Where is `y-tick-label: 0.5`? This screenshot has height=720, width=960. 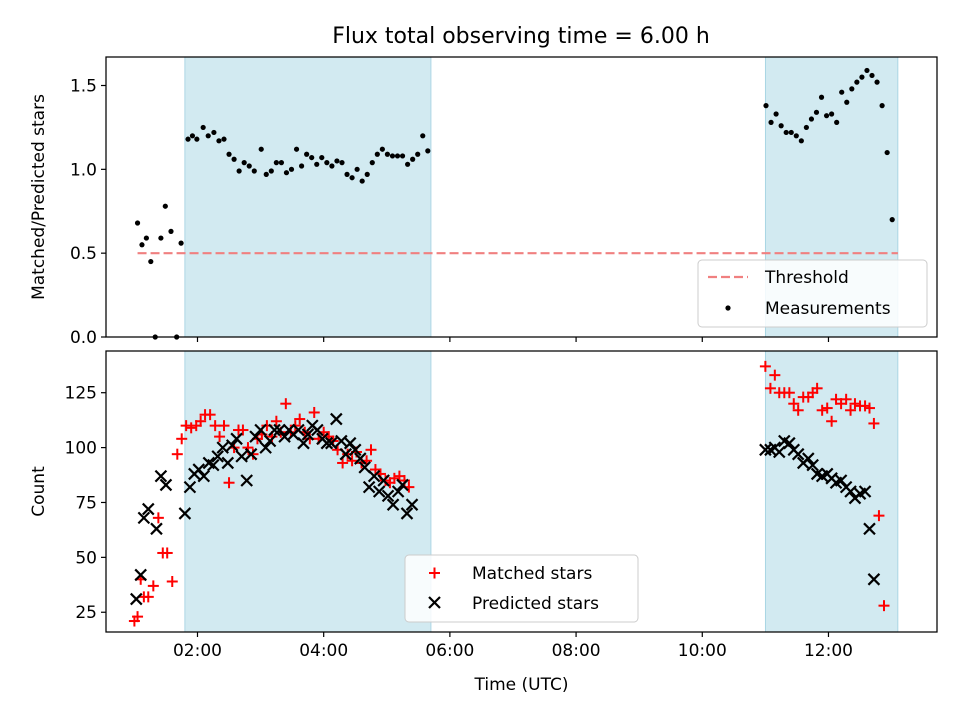 y-tick-label: 0.5 is located at coordinates (83, 254).